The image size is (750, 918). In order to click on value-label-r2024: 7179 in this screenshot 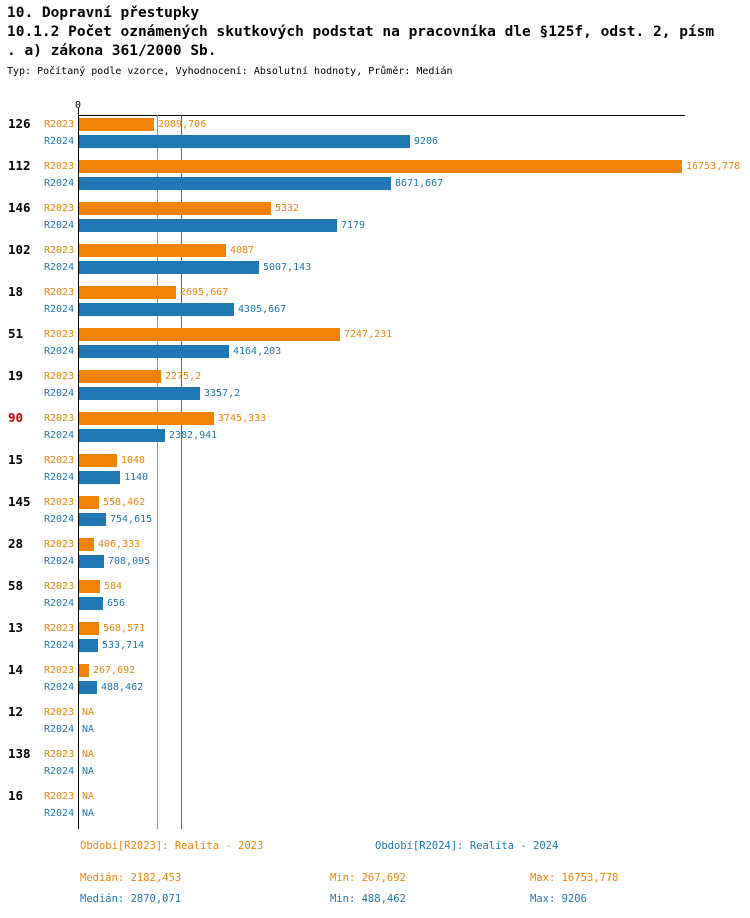, I will do `click(353, 225)`.